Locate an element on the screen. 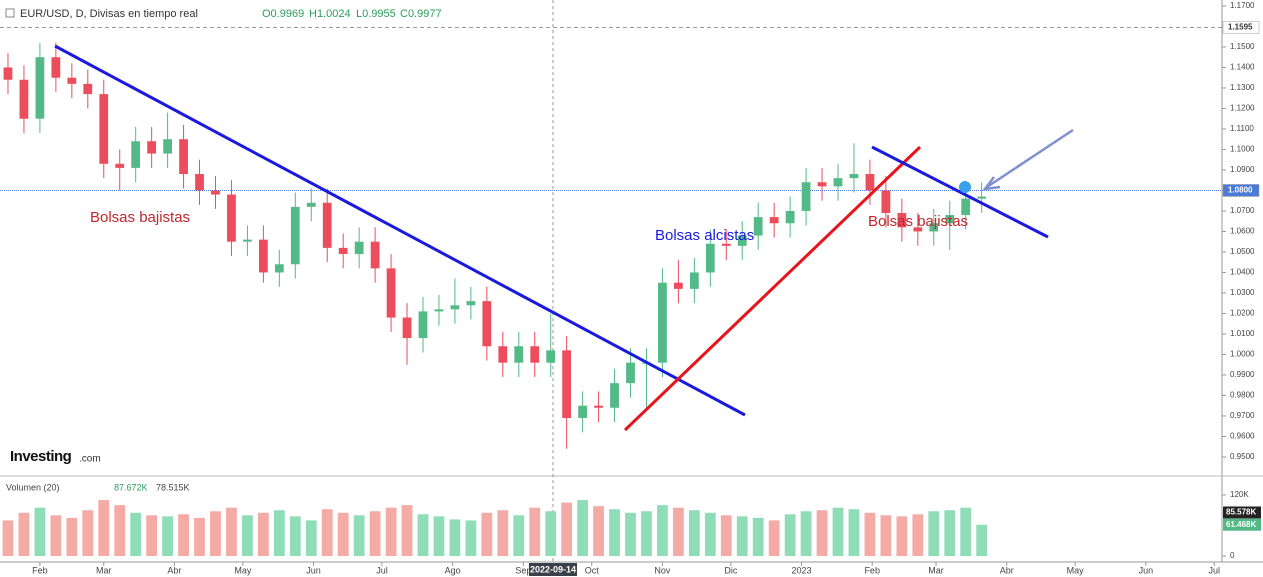  x-tick-label: Sep is located at coordinates (523, 570).